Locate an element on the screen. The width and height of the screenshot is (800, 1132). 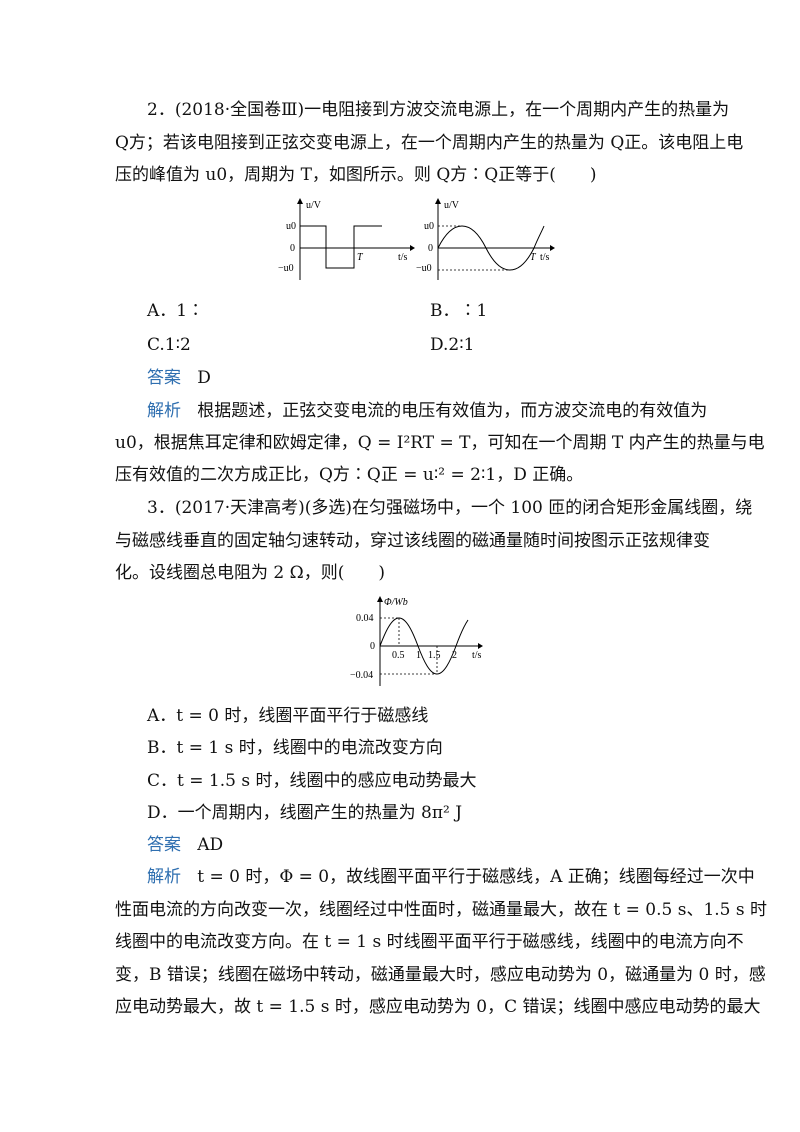
square-neg-u0-label: −u0 is located at coordinates (286, 268).